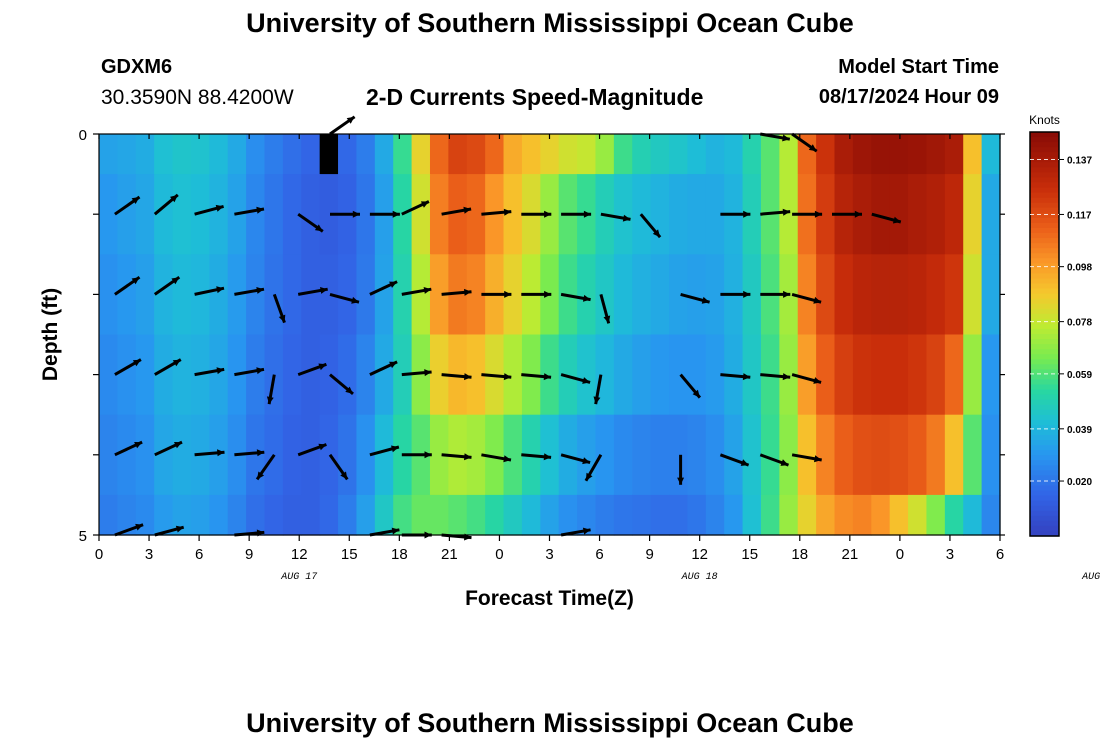  Describe the element at coordinates (1079, 323) in the screenshot. I see `colorbar-tick-label: 0.078` at that location.